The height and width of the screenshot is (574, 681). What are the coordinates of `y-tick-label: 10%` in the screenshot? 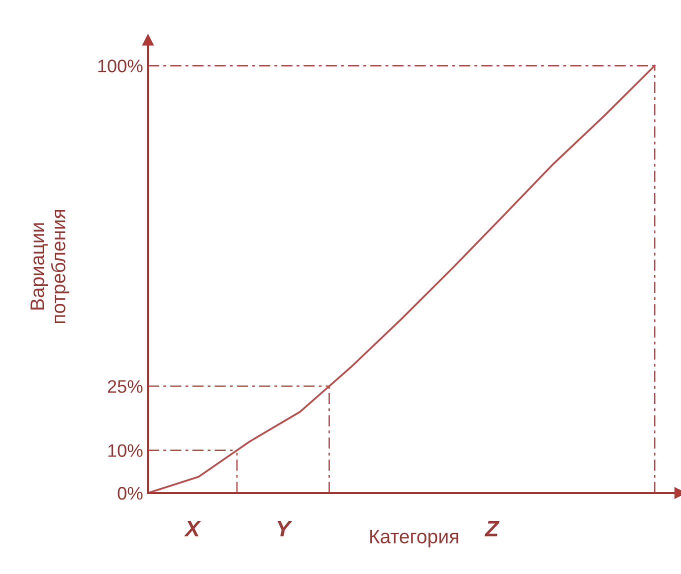 It's located at (125, 450).